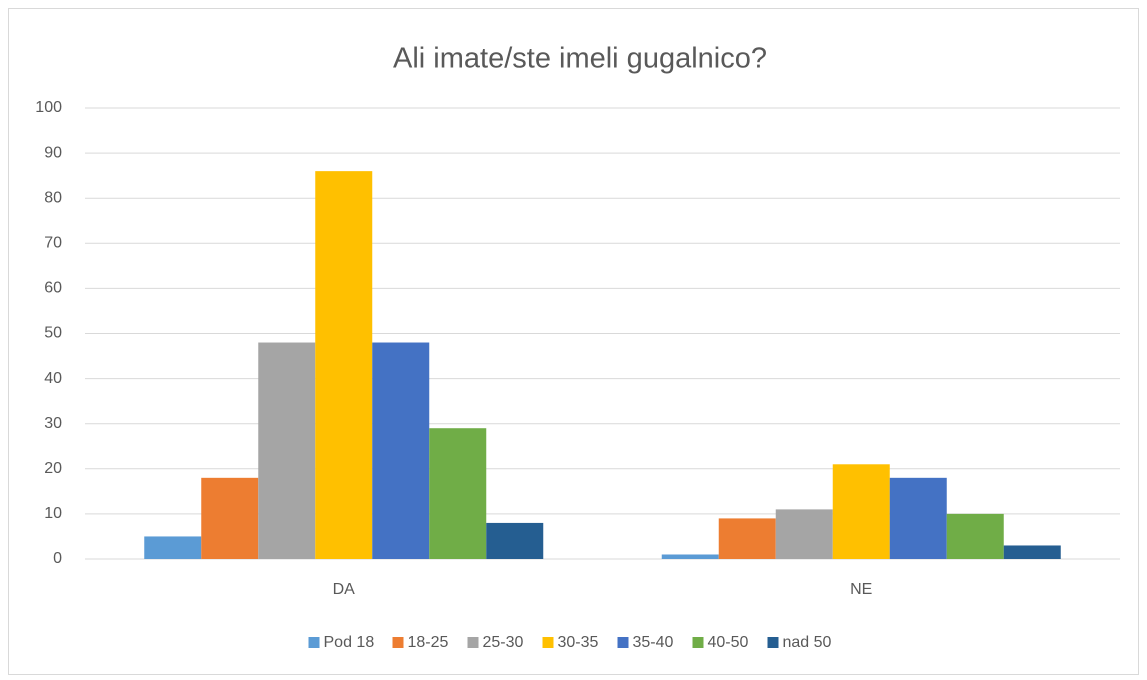 The height and width of the screenshot is (680, 1147). What do you see at coordinates (53, 333) in the screenshot?
I see `y-tick-label: 50` at bounding box center [53, 333].